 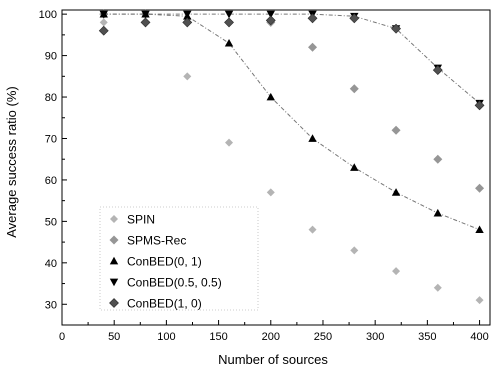 What do you see at coordinates (11, 162) in the screenshot?
I see `y-axis-label: Average success ratio (%)` at bounding box center [11, 162].